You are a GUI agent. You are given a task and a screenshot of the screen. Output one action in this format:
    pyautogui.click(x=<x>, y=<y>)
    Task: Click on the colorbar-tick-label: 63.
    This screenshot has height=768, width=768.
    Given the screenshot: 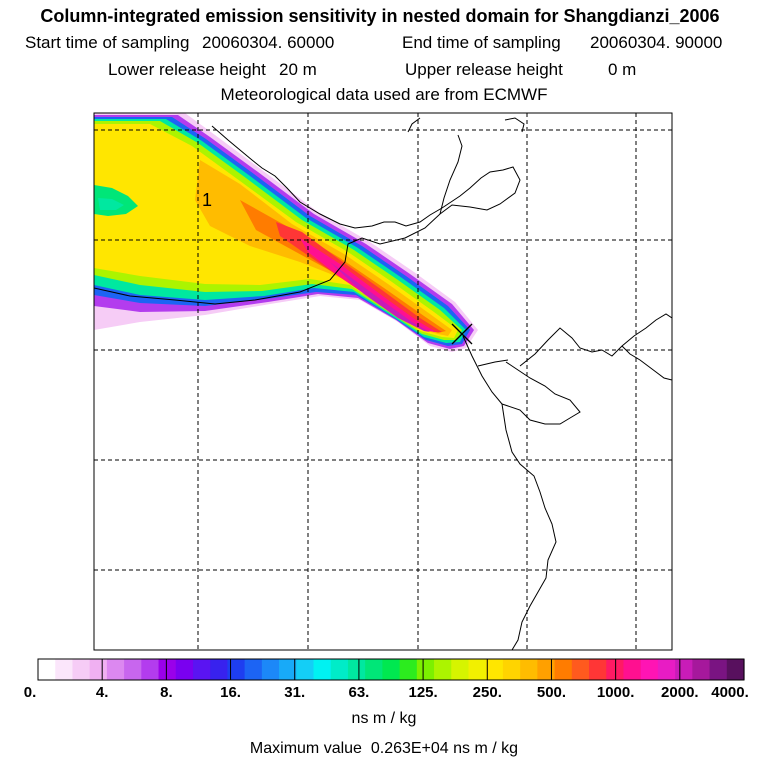 What is the action you would take?
    pyautogui.click(x=359, y=692)
    